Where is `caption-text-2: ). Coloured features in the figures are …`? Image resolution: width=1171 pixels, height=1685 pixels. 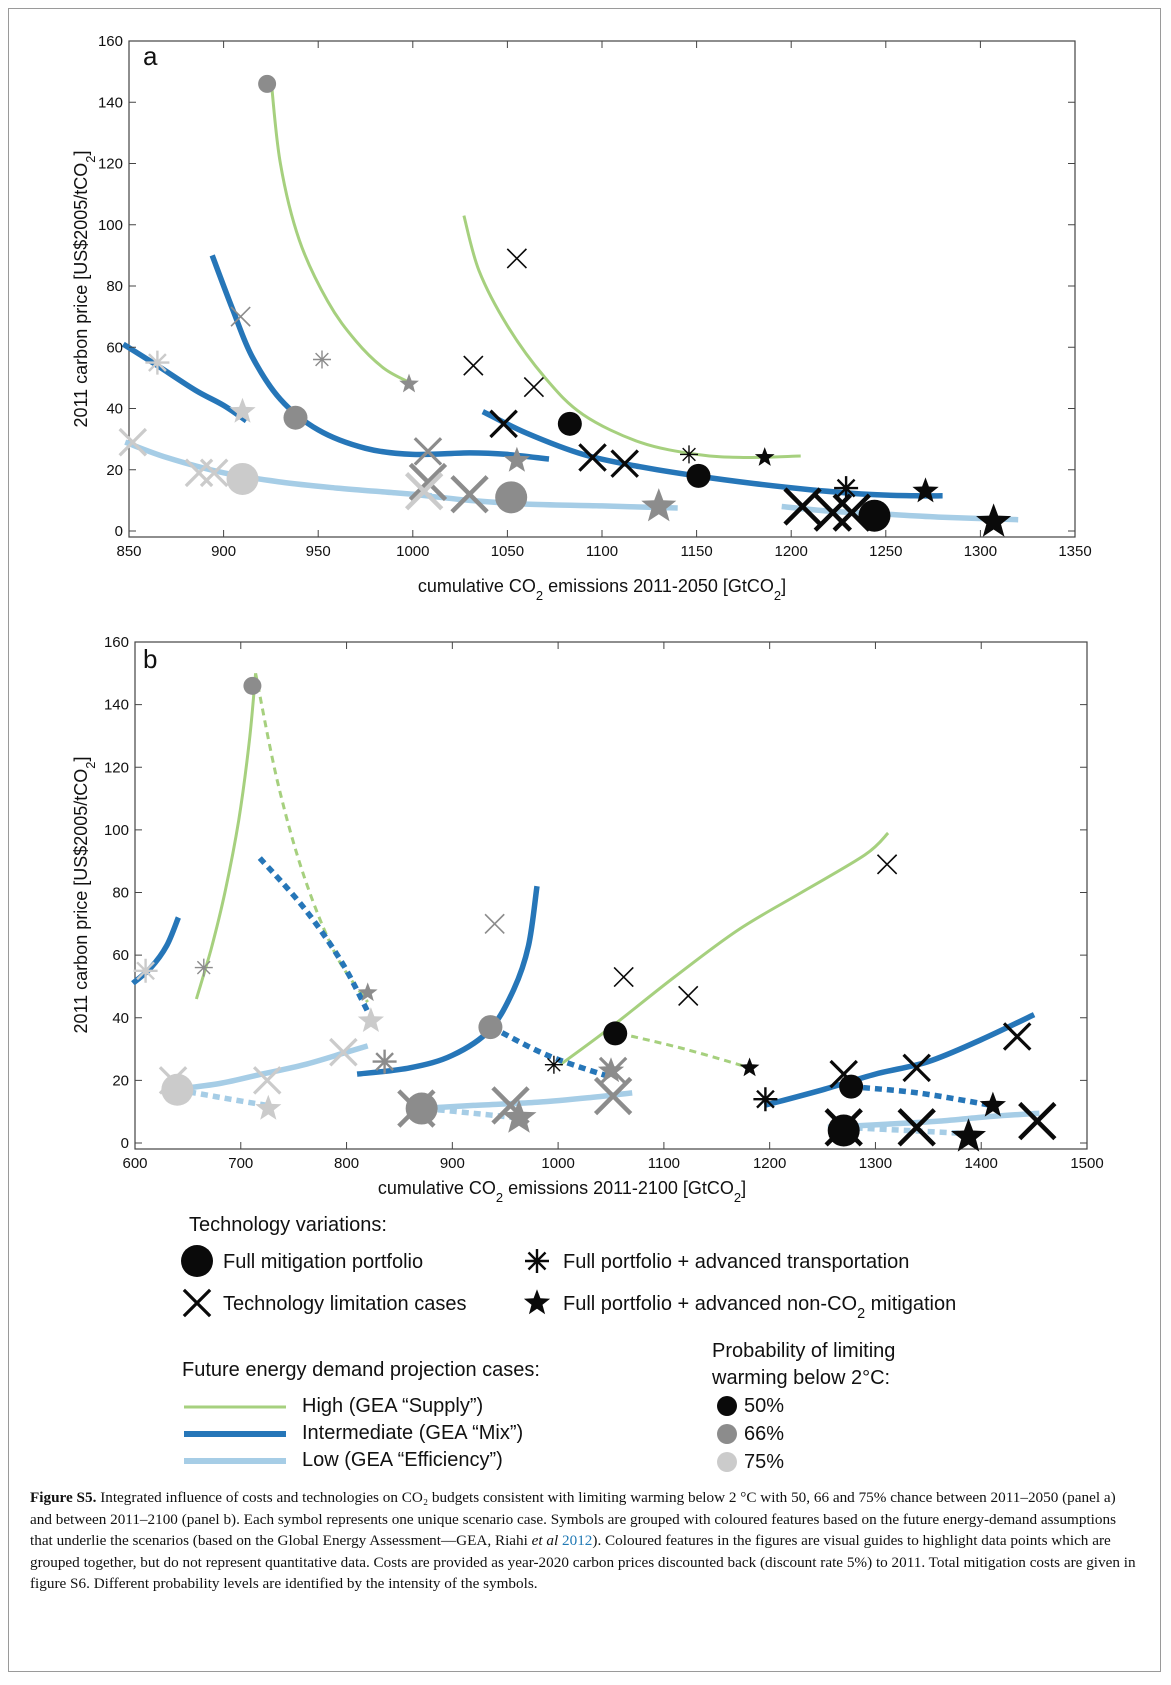
caption-text-2: ). Coloured features in the figures are … is located at coordinates (583, 1562).